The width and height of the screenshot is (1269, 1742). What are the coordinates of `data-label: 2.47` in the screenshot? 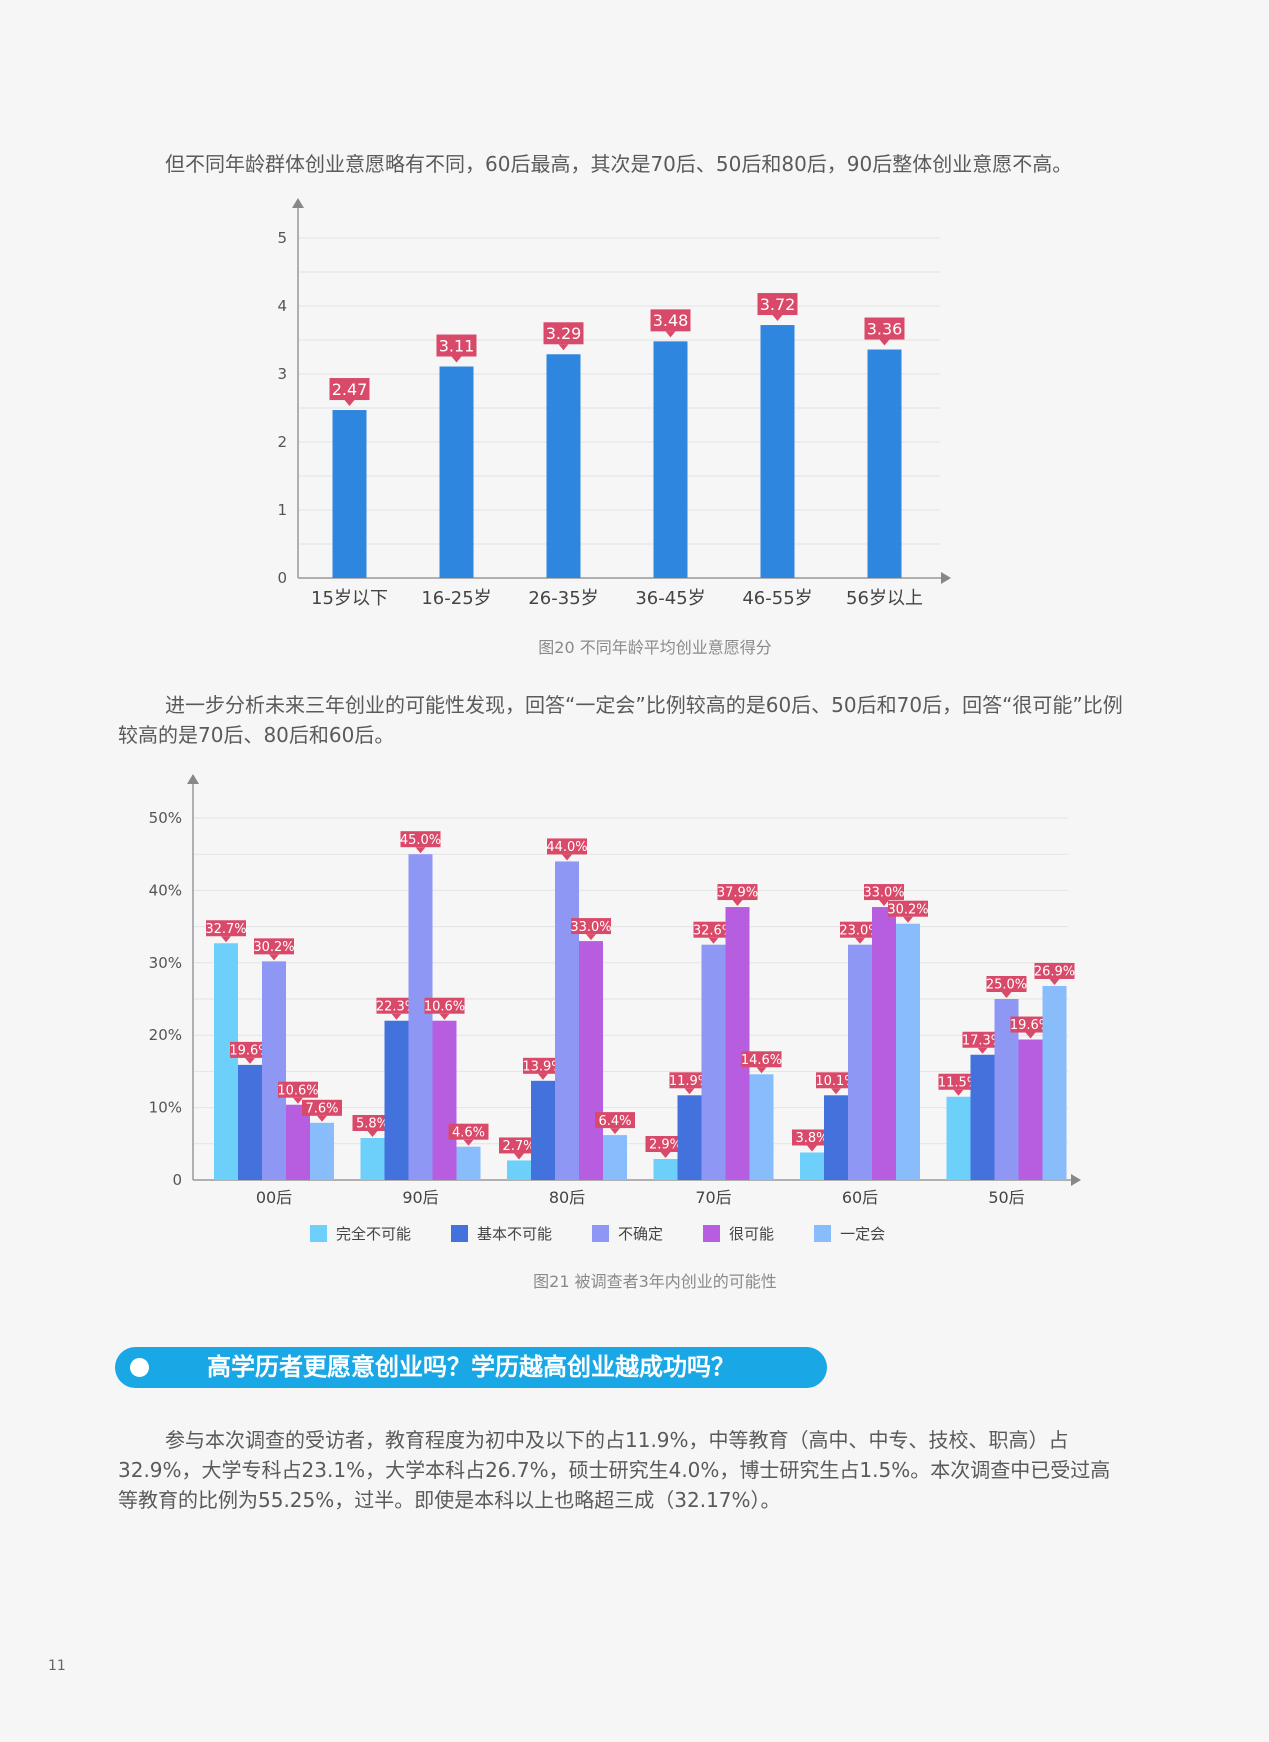 It's located at (350, 389).